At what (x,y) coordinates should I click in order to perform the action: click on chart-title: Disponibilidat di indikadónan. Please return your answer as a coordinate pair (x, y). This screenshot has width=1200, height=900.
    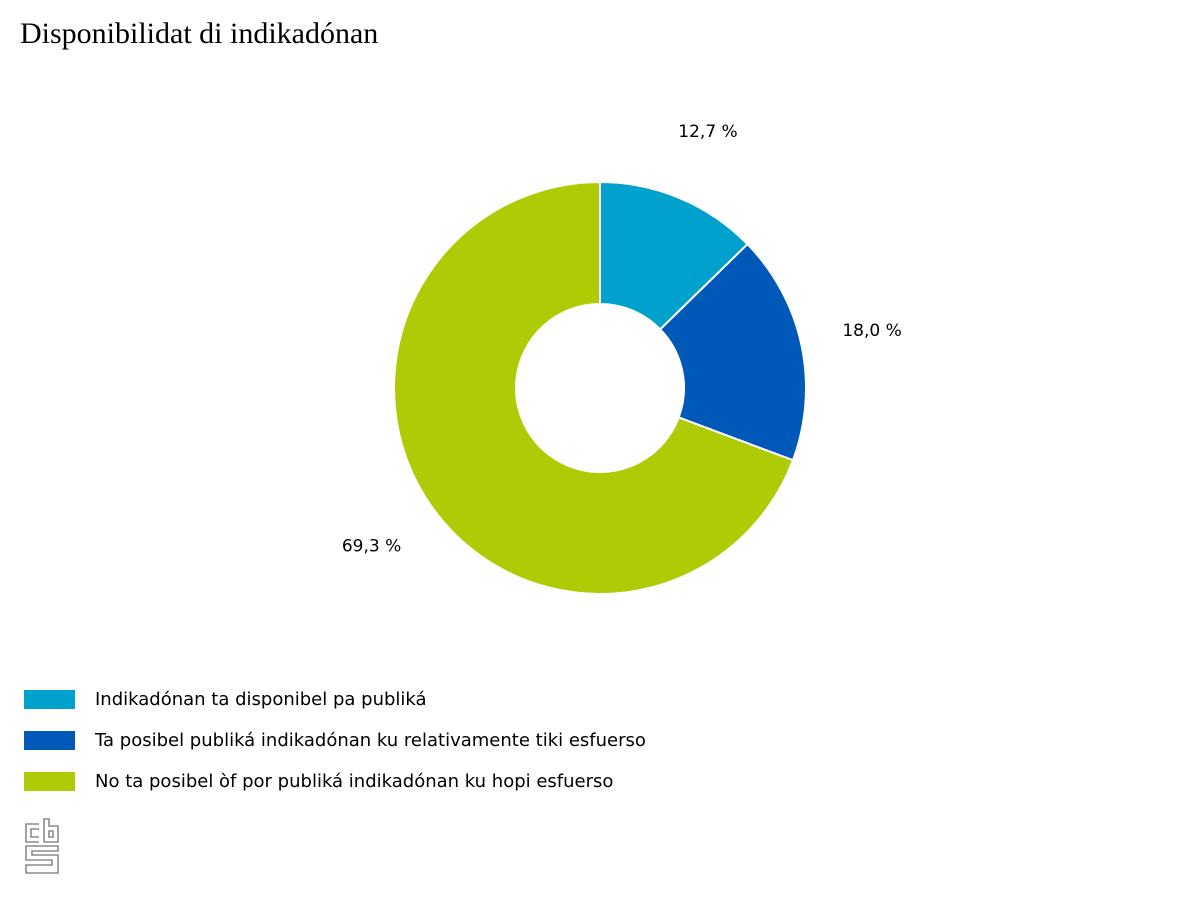
    Looking at the image, I should click on (199, 33).